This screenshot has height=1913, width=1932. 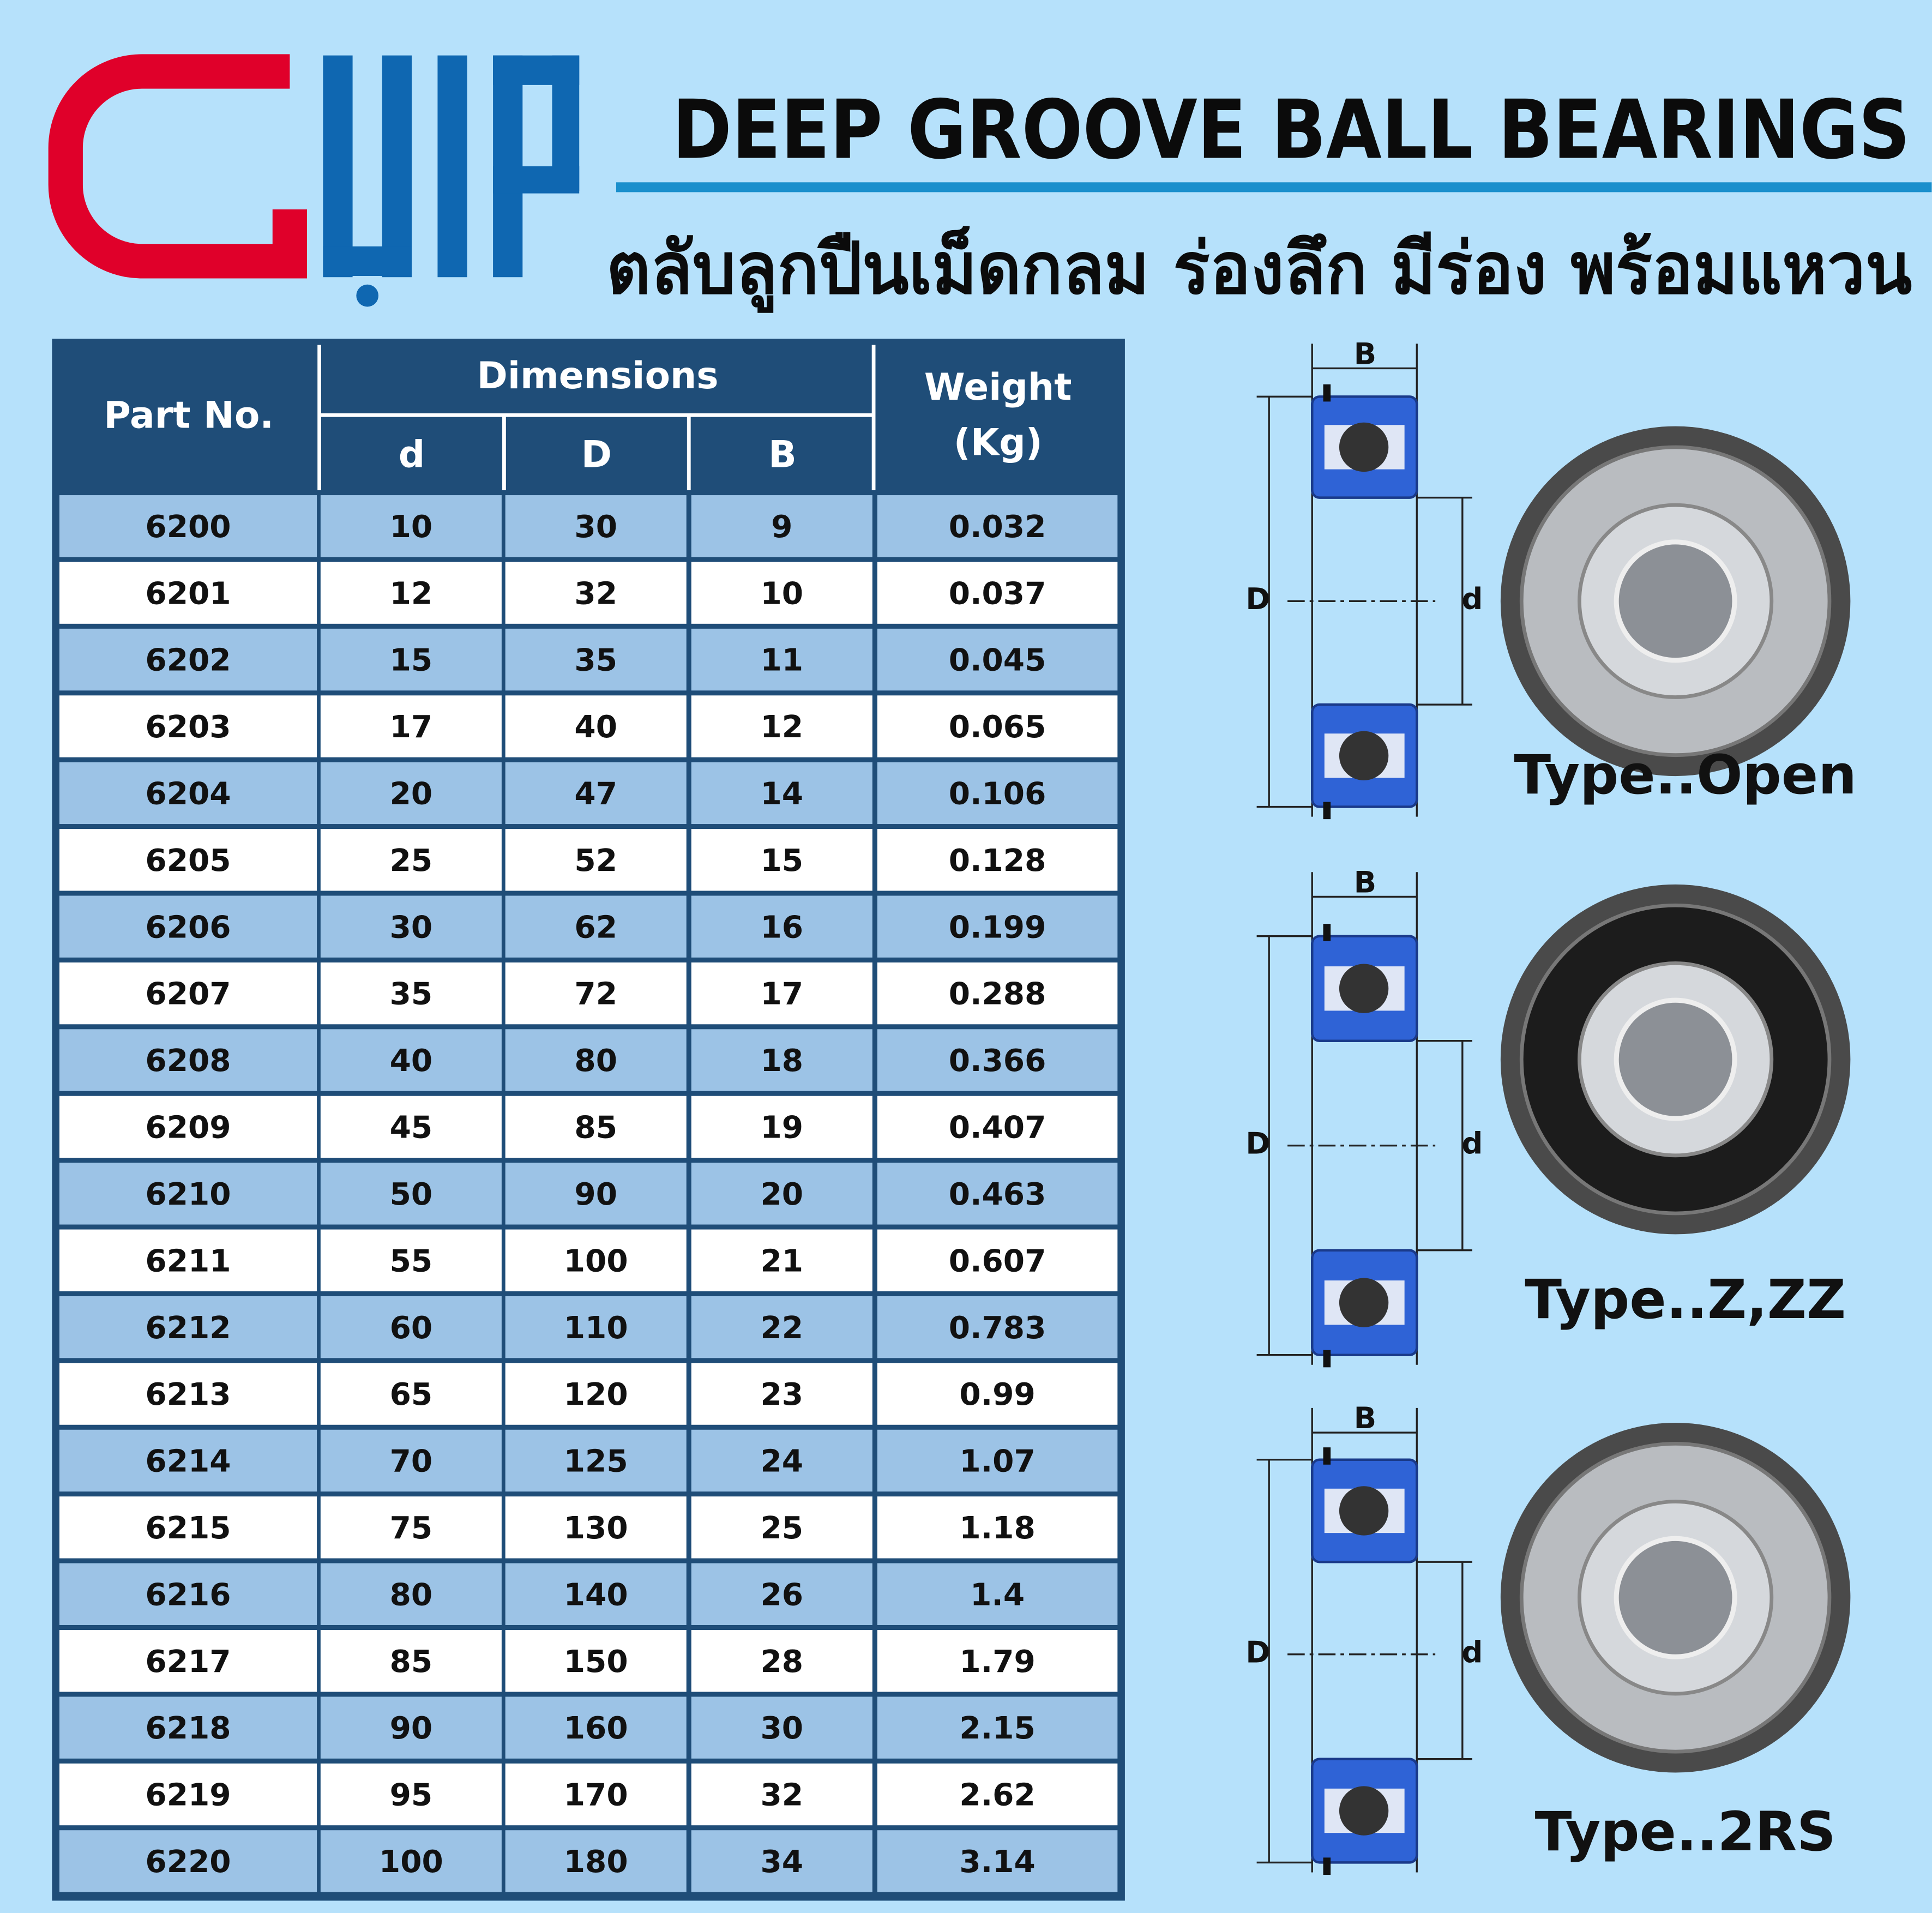 I want to click on title-rule, so click(x=1274, y=187).